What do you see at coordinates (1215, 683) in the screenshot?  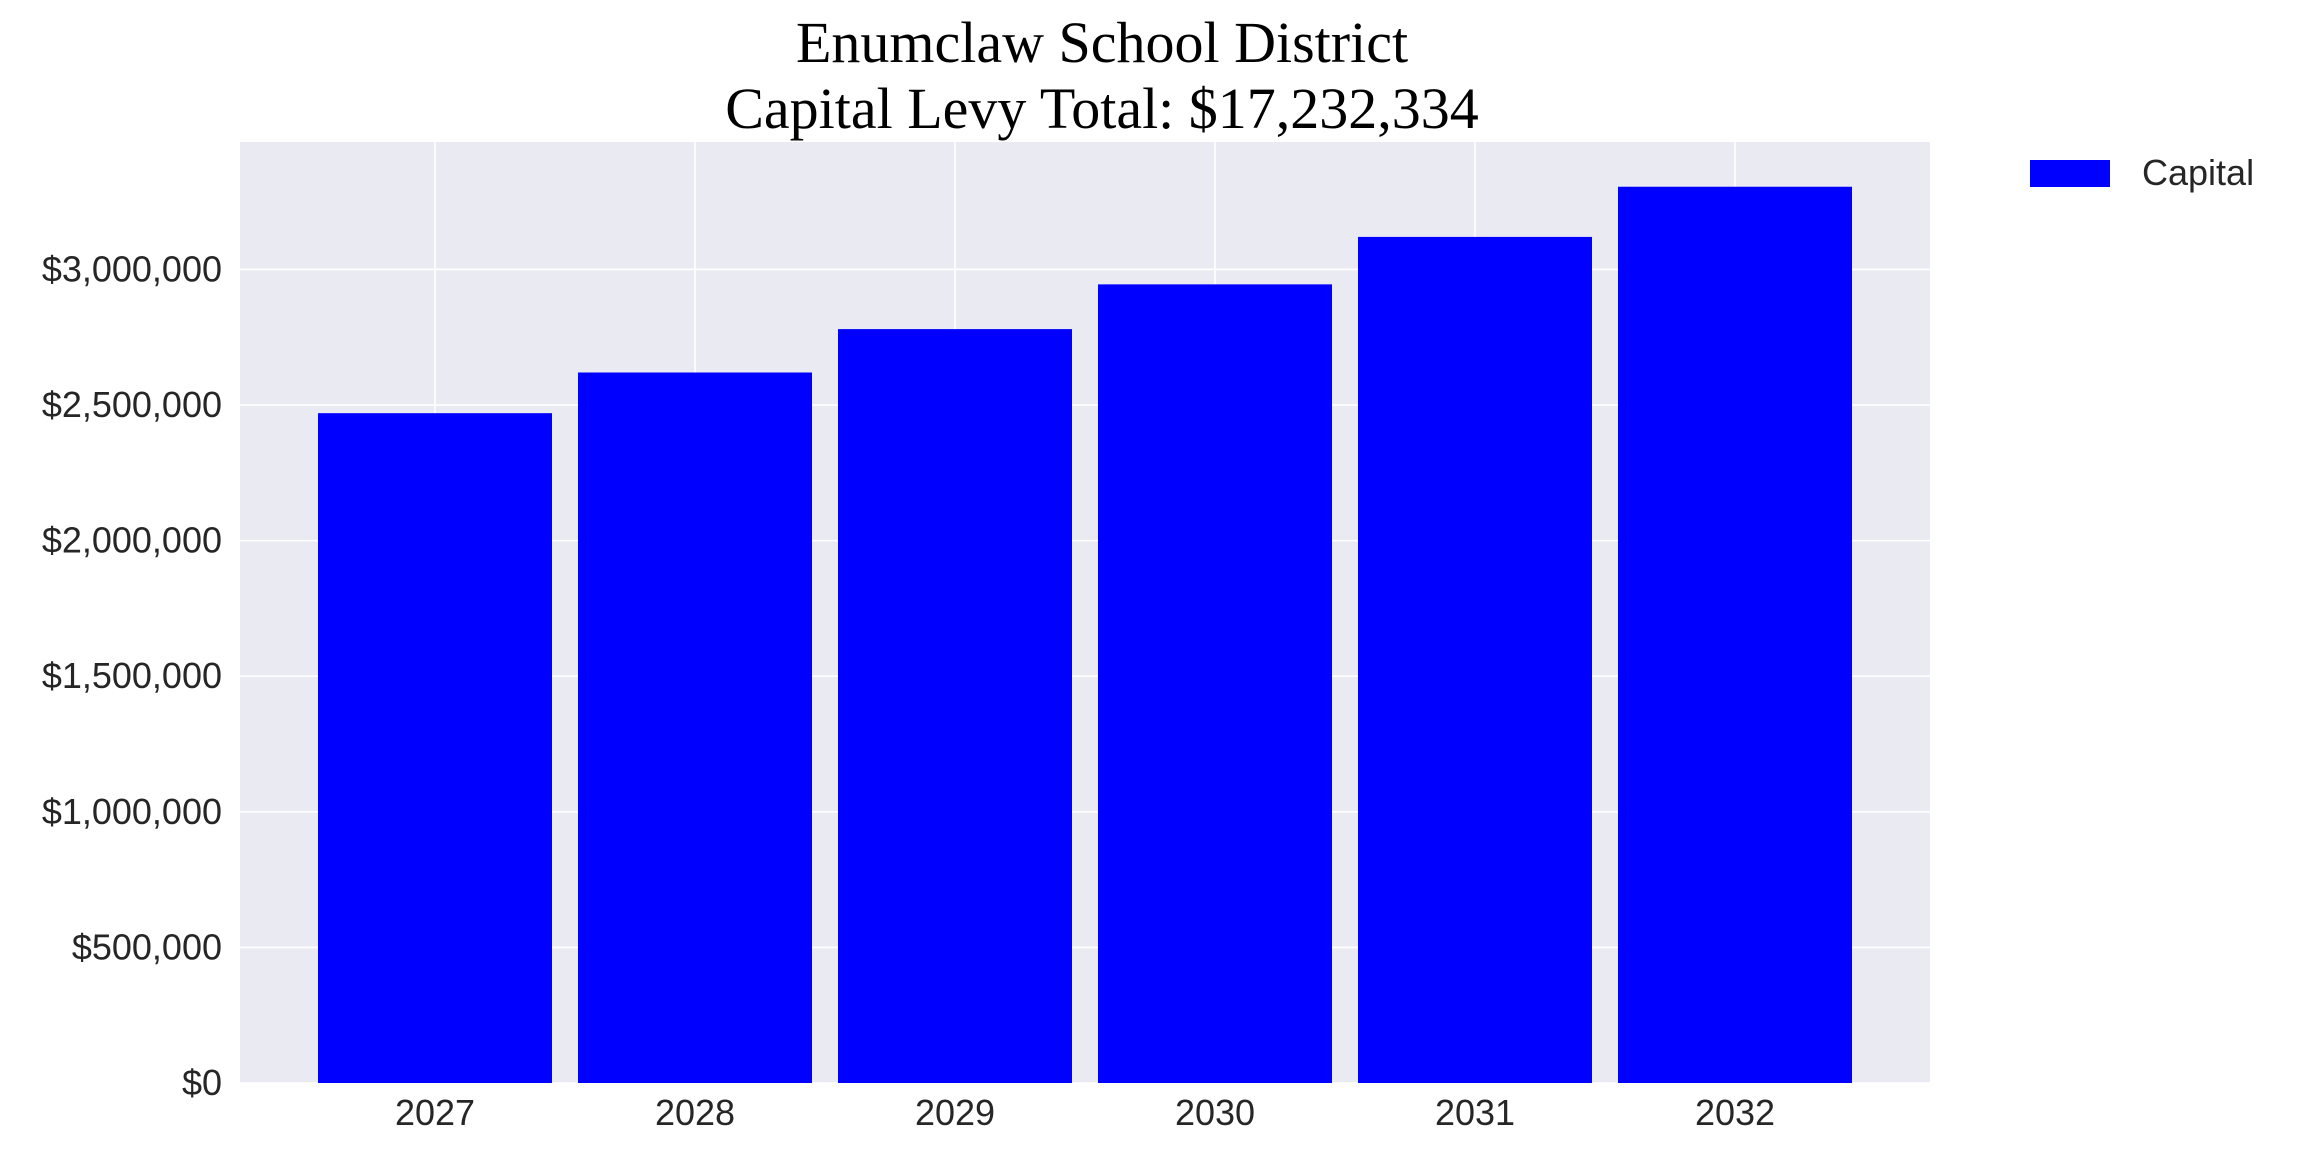 I see `bar-2030` at bounding box center [1215, 683].